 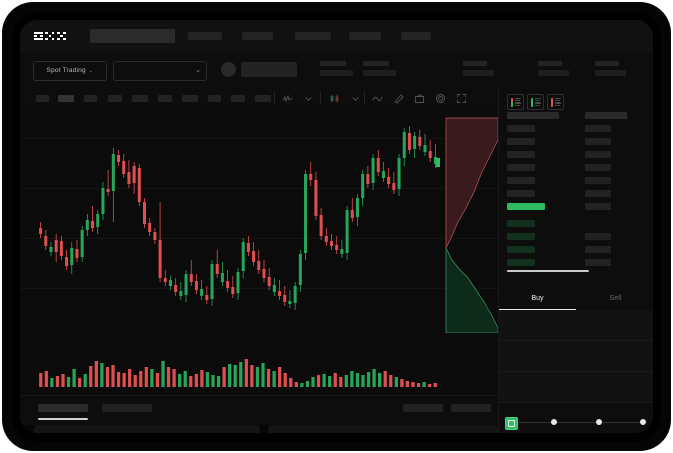 What do you see at coordinates (598, 128) in the screenshot?
I see `orderbook-row-2-value` at bounding box center [598, 128].